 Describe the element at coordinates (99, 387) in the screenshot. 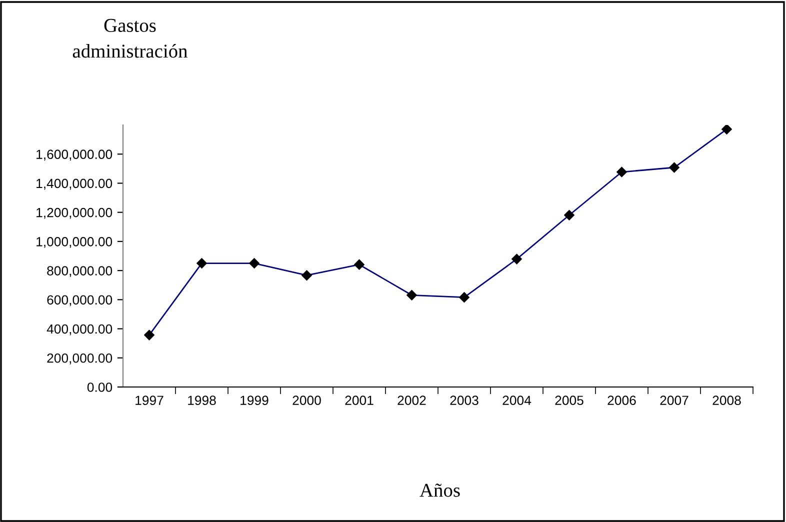

I see `y-tick-label: 0.00` at that location.